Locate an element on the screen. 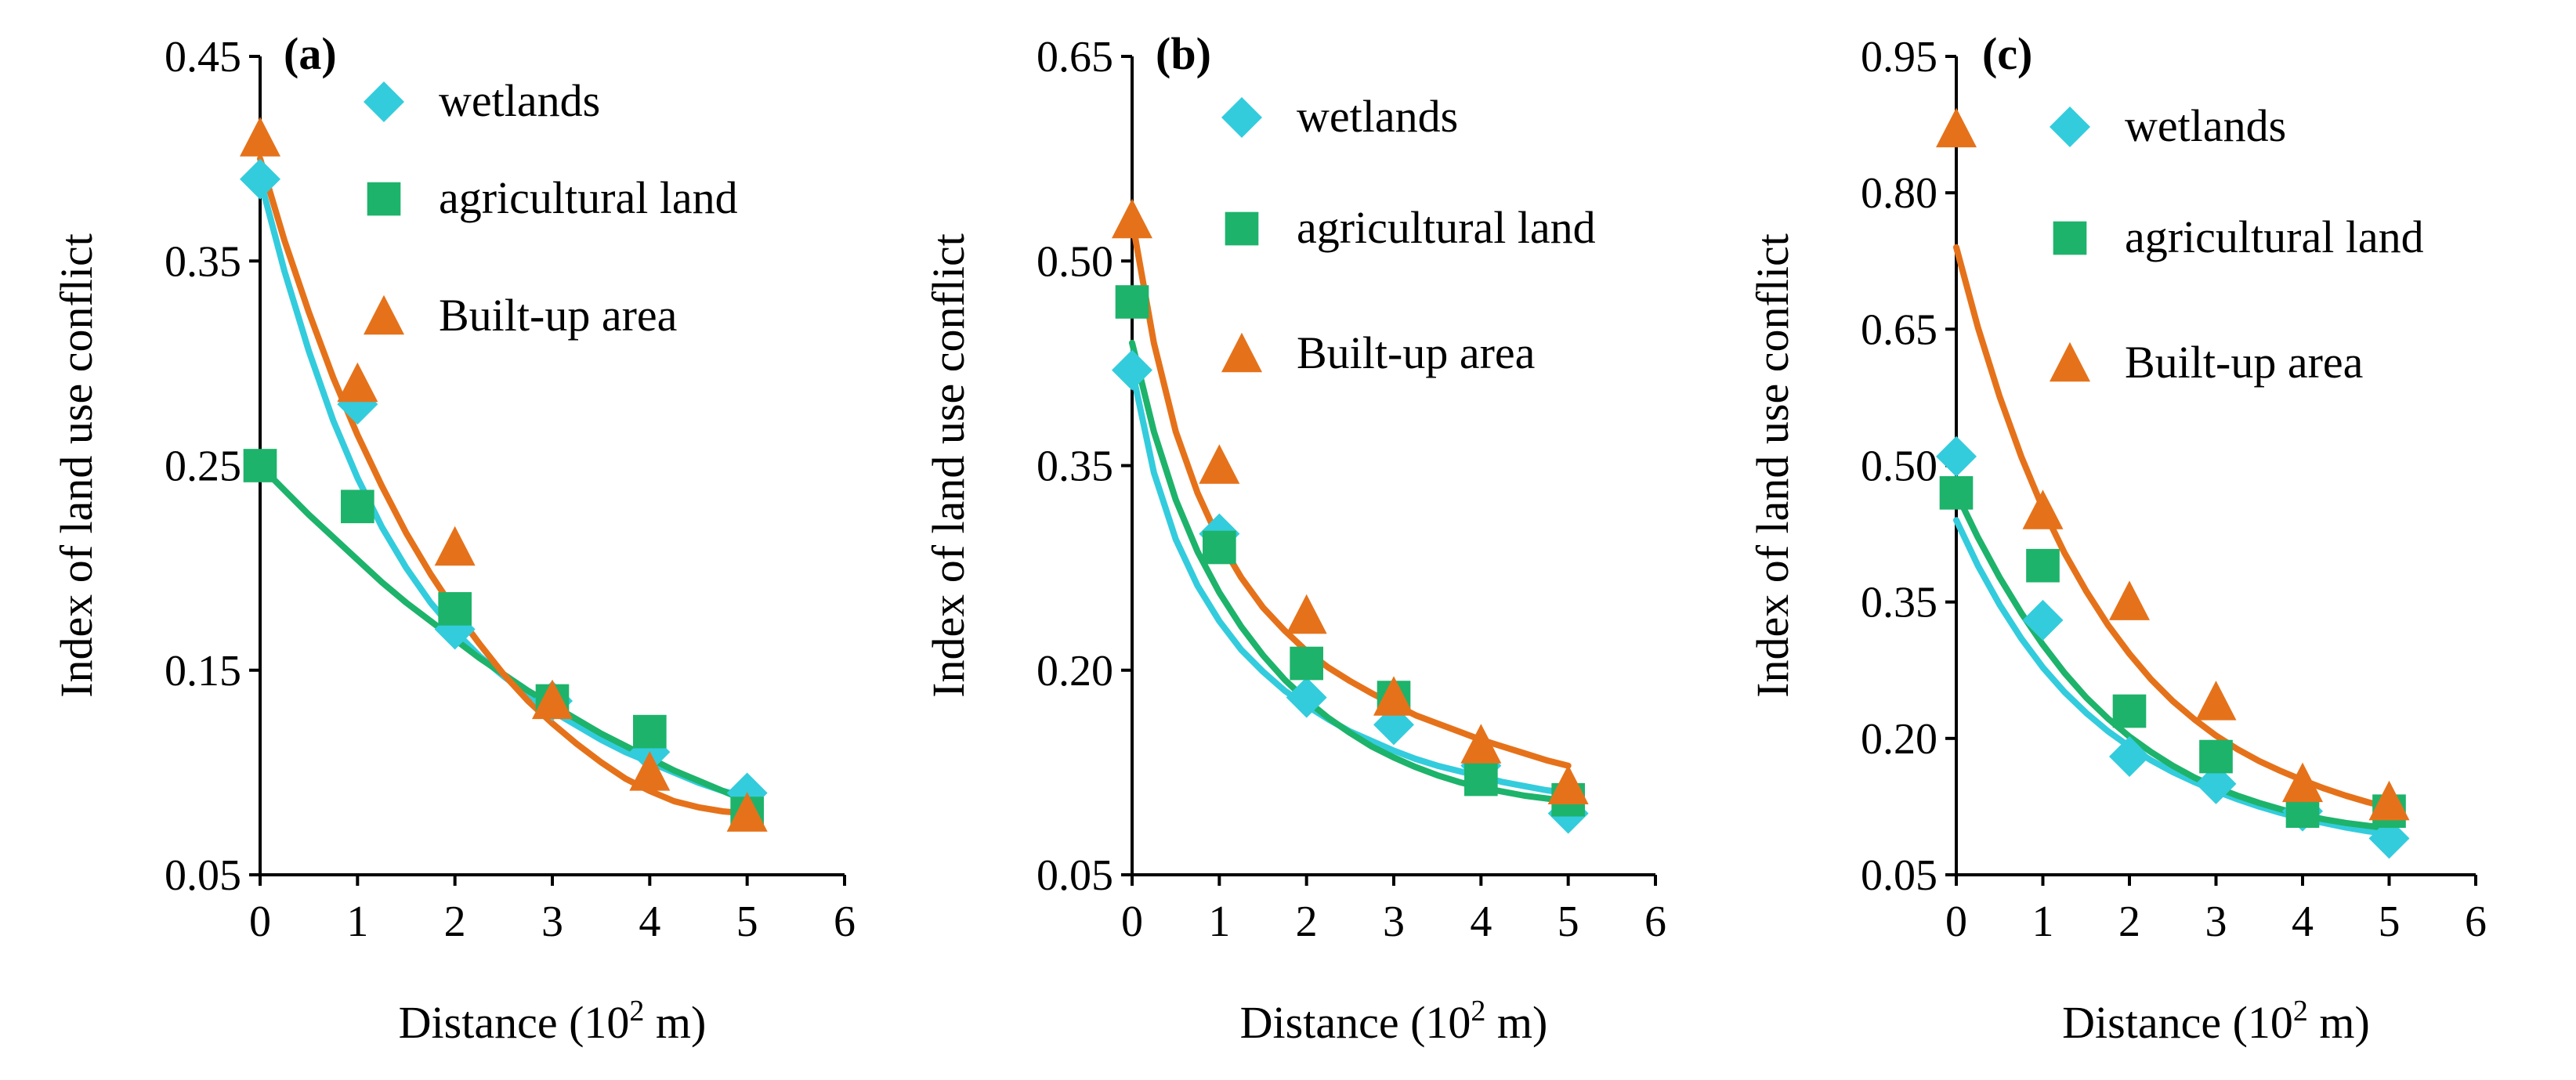  x-tick-label: 5 is located at coordinates (2390, 922).